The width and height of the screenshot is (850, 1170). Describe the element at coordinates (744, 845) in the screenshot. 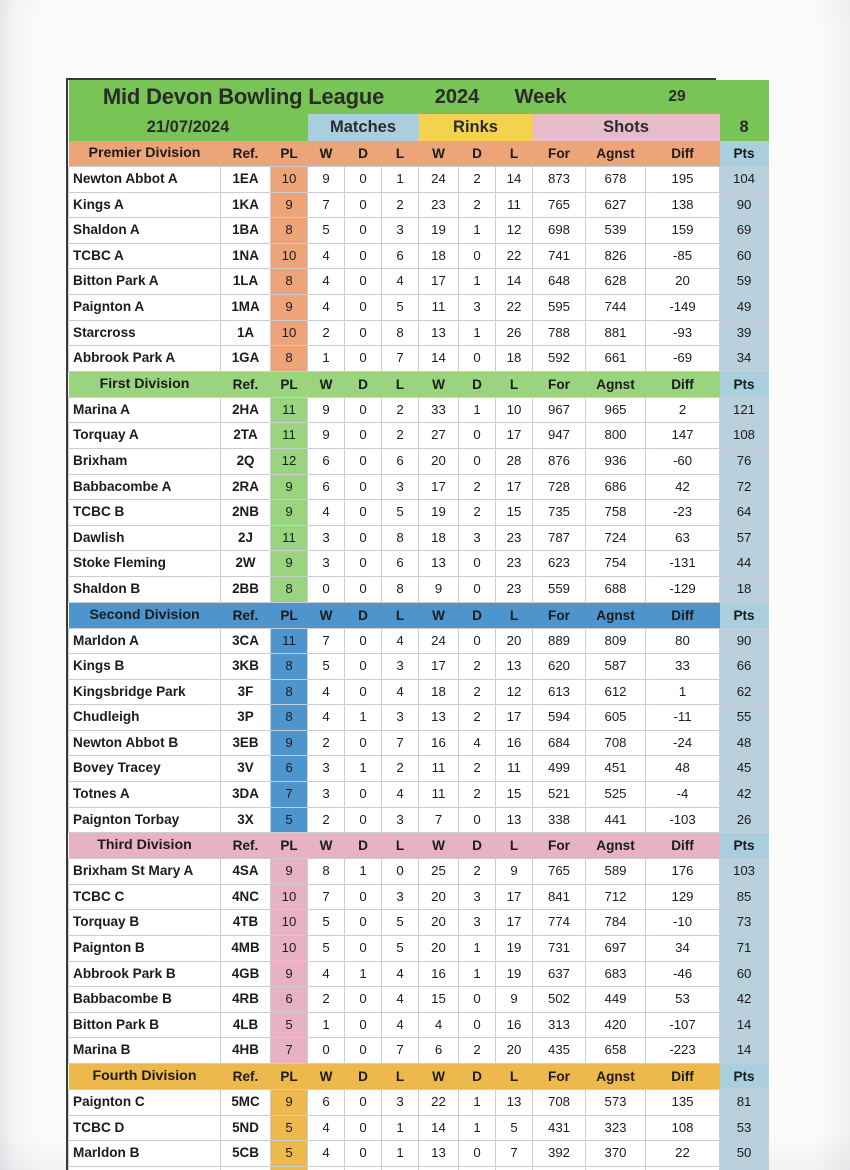

I see `col-header-pts: Pts` at that location.